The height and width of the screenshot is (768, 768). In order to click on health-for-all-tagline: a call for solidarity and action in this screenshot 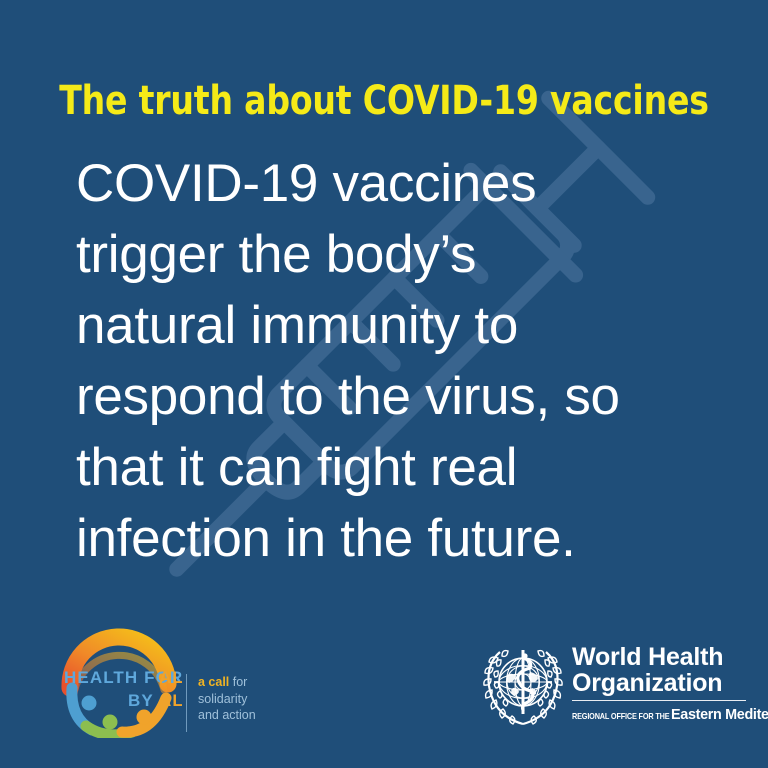, I will do `click(238, 699)`.